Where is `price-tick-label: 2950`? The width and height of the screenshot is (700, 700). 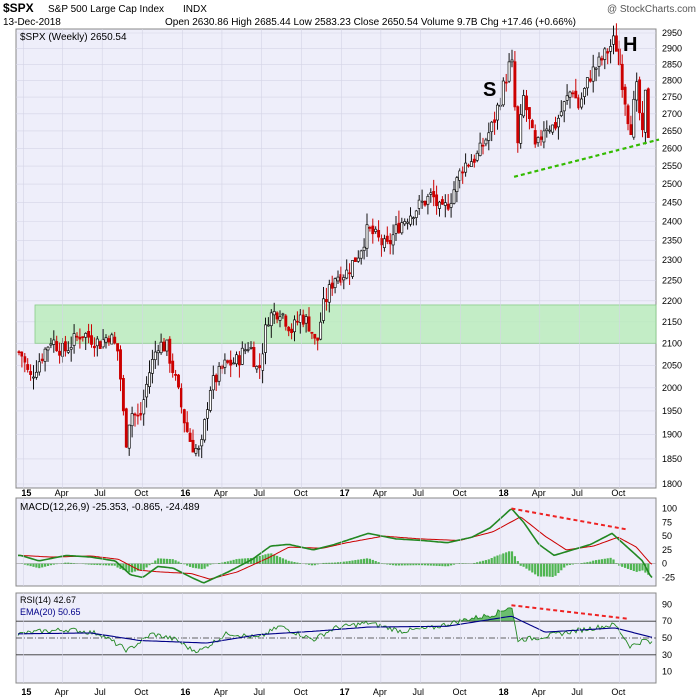
price-tick-label: 2950 is located at coordinates (672, 33).